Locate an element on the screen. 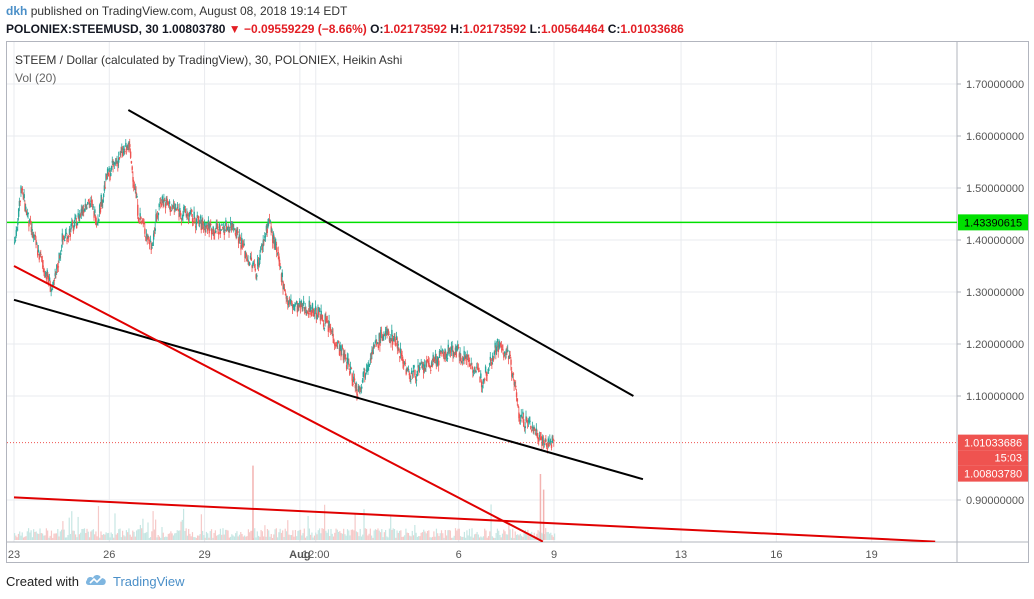  y-tick-label: 1.70000000 is located at coordinates (995, 85).